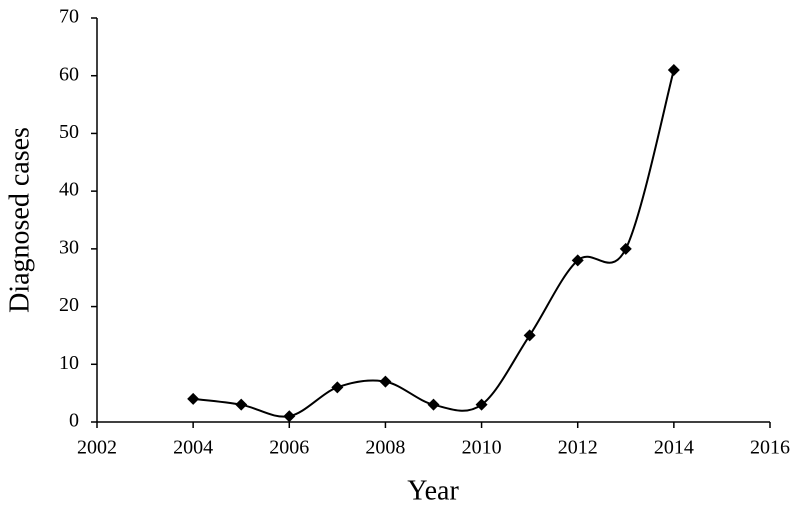  Describe the element at coordinates (385, 448) in the screenshot. I see `x-tick-label: 2008` at that location.